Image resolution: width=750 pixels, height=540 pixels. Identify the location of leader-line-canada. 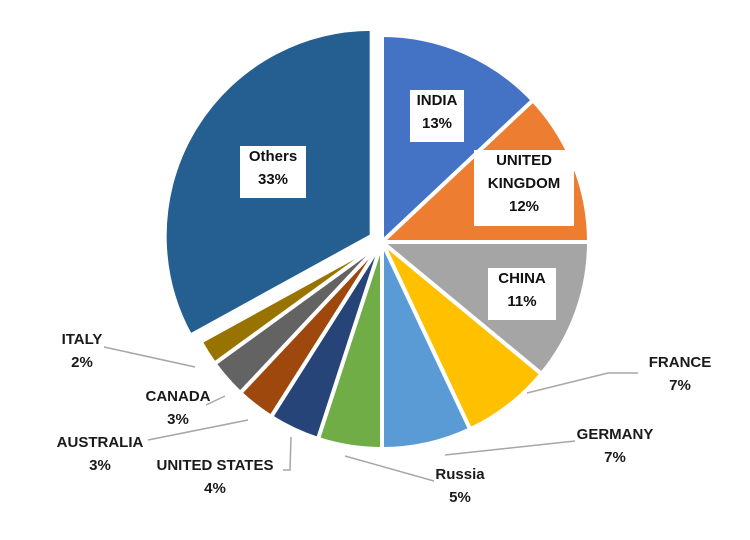
(215, 400).